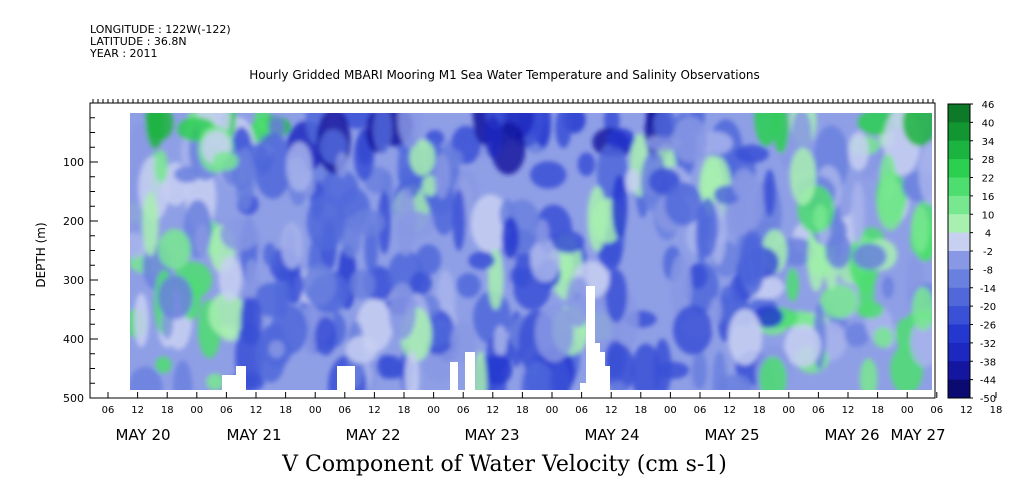 The image size is (1009, 504). I want to click on y-tick-label: 100, so click(73, 162).